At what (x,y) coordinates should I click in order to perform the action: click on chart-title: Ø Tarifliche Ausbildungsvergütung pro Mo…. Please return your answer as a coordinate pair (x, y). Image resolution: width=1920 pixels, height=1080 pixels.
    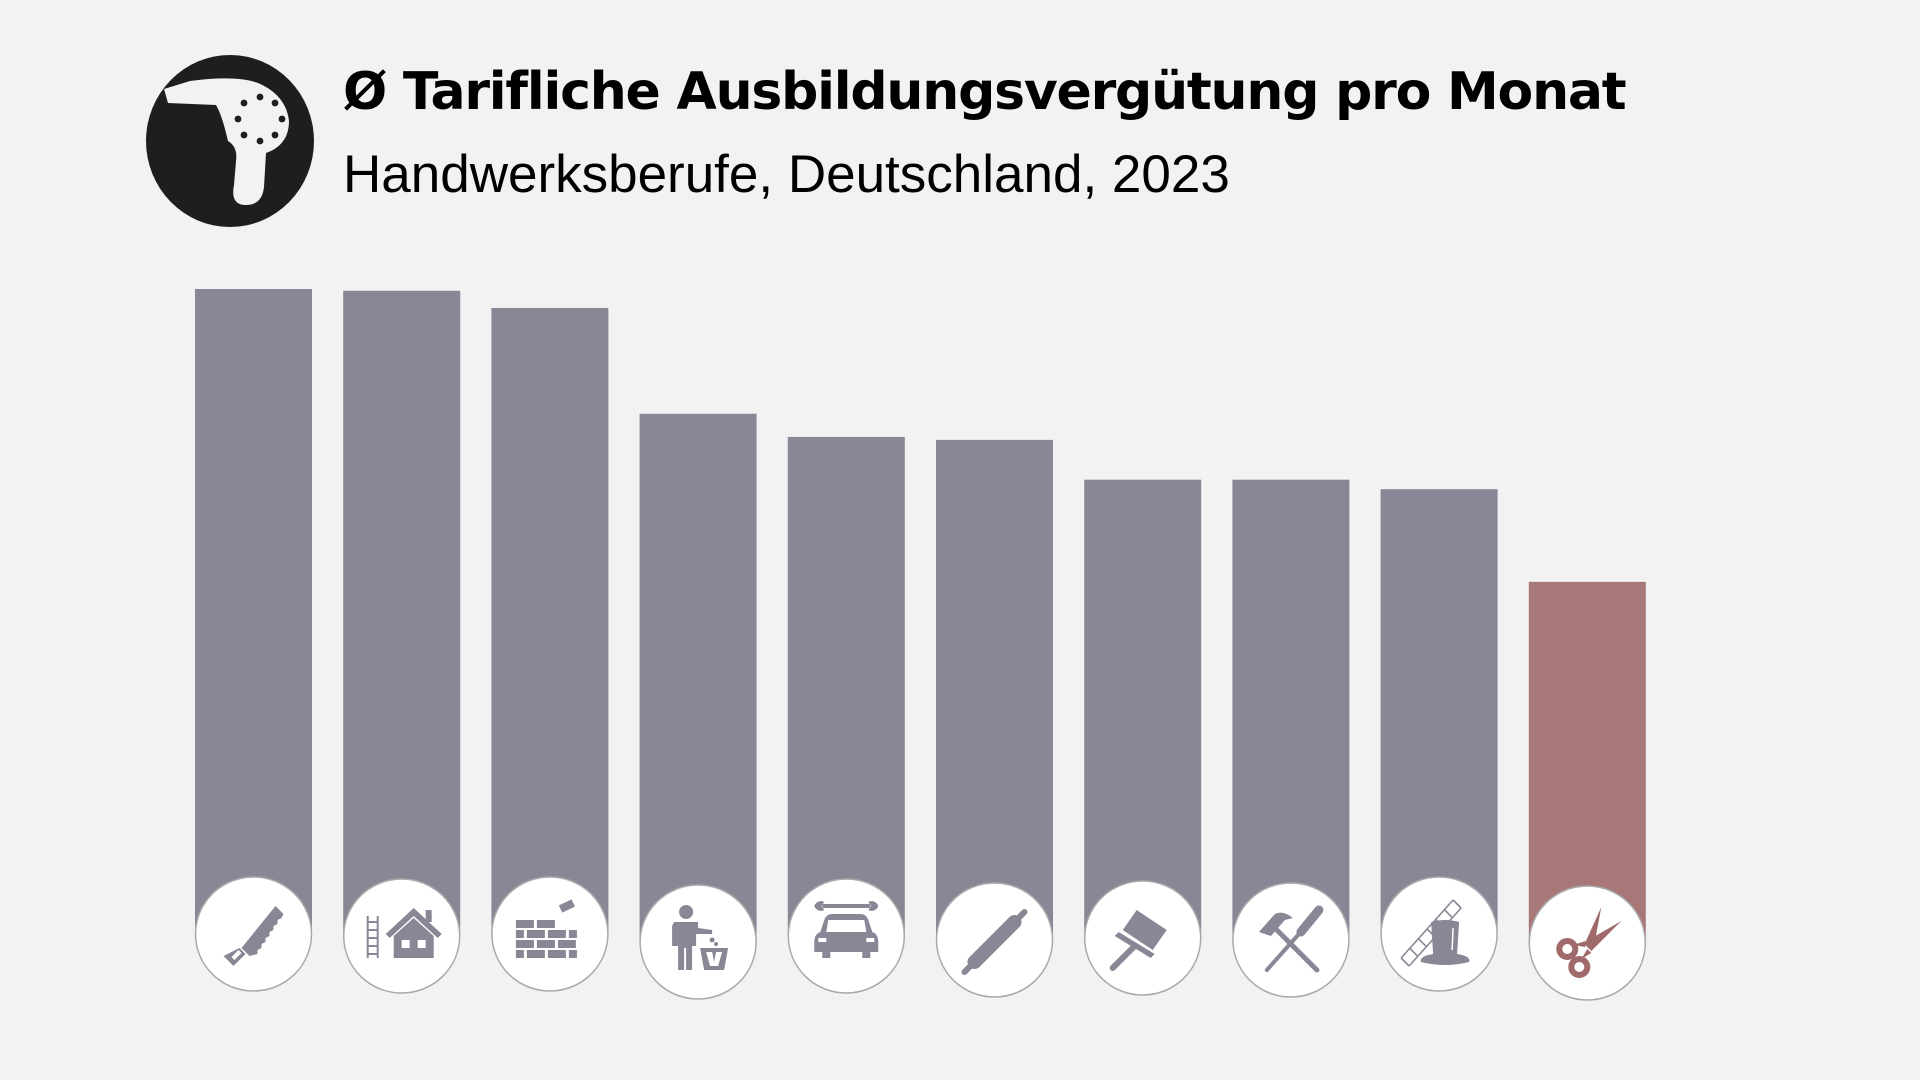
    Looking at the image, I should click on (985, 92).